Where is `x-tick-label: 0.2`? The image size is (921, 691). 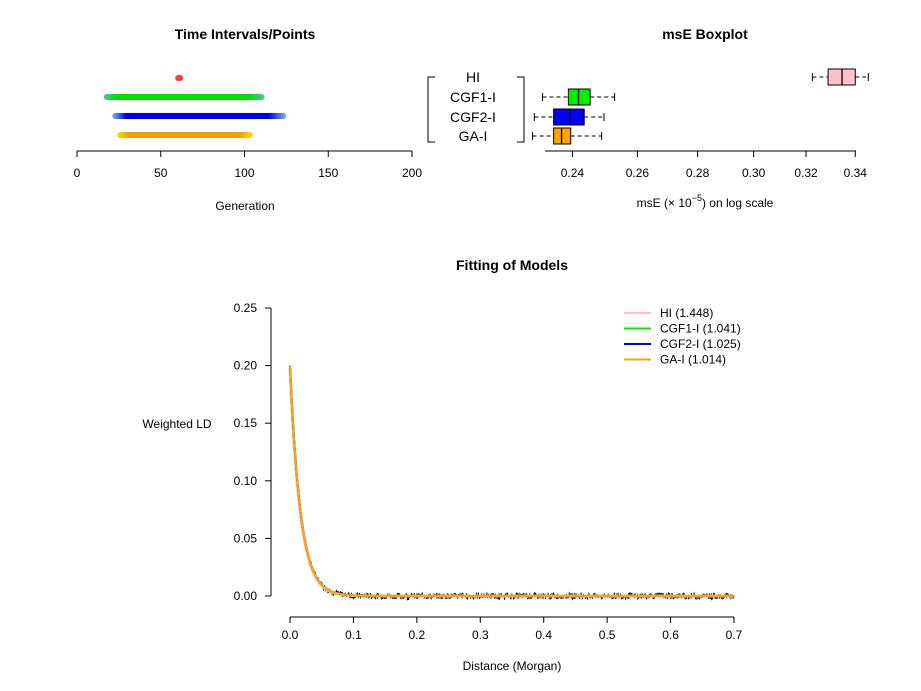
x-tick-label: 0.2 is located at coordinates (417, 635).